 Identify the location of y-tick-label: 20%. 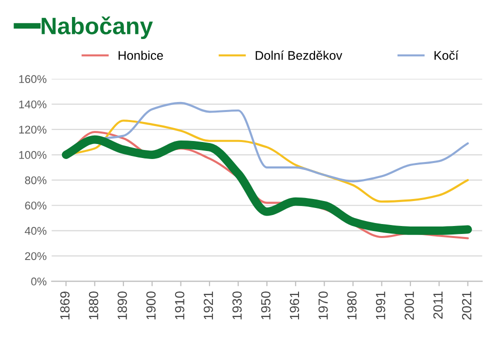
(35, 256).